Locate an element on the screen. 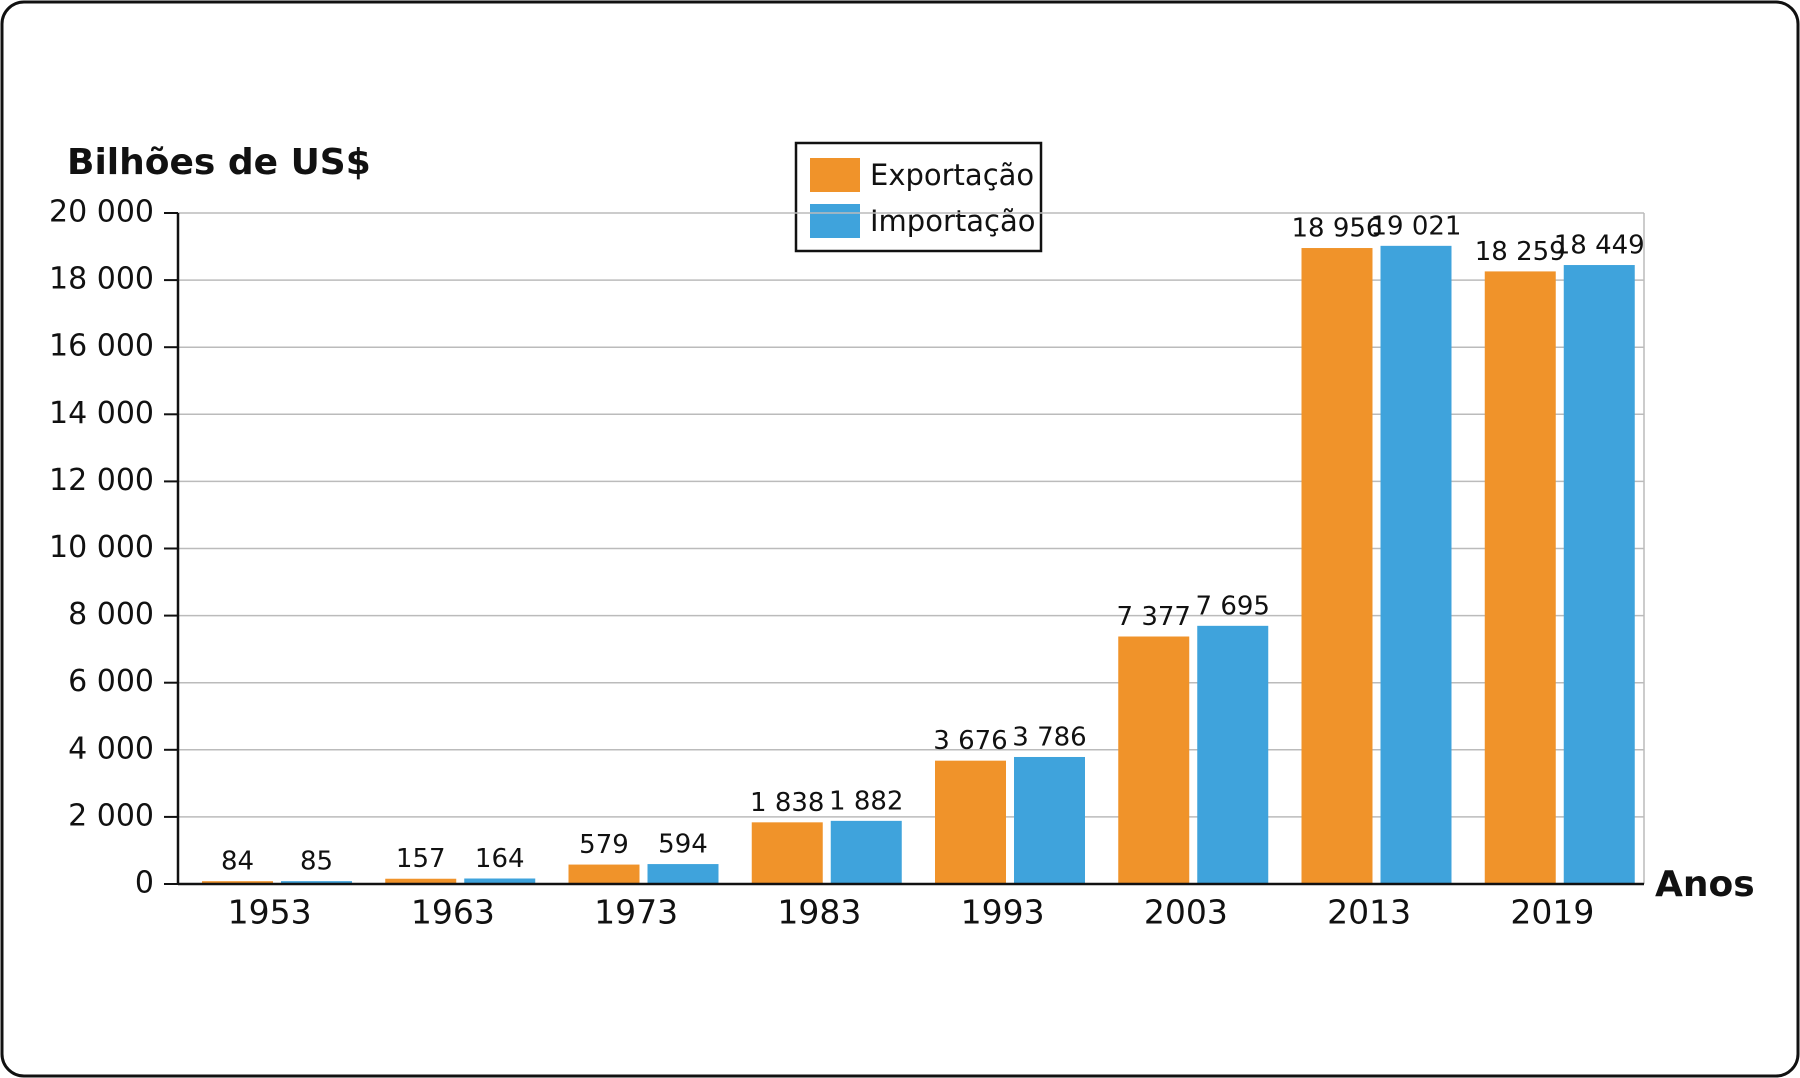 The image size is (1800, 1078). y-tick-label: 14 000 is located at coordinates (101, 413).